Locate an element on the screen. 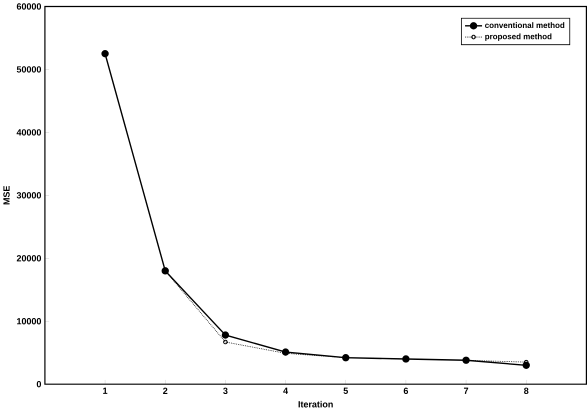 The width and height of the screenshot is (587, 411). x-tick-label: 7 is located at coordinates (466, 391).